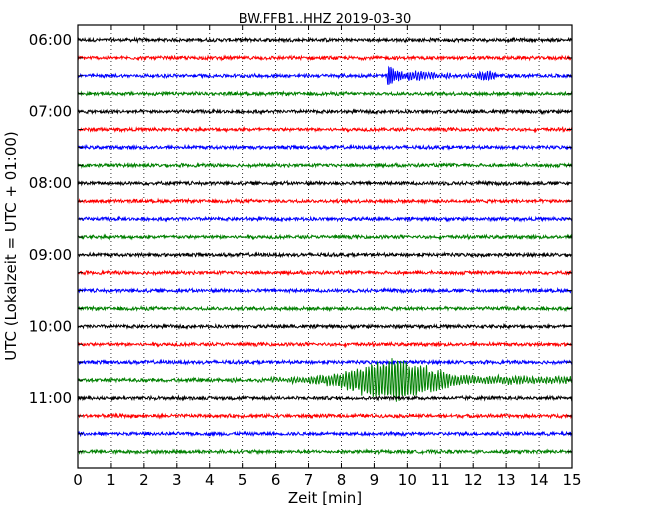 This screenshot has height=520, width=650. Describe the element at coordinates (309, 480) in the screenshot. I see `x-tick-label: 7` at that location.